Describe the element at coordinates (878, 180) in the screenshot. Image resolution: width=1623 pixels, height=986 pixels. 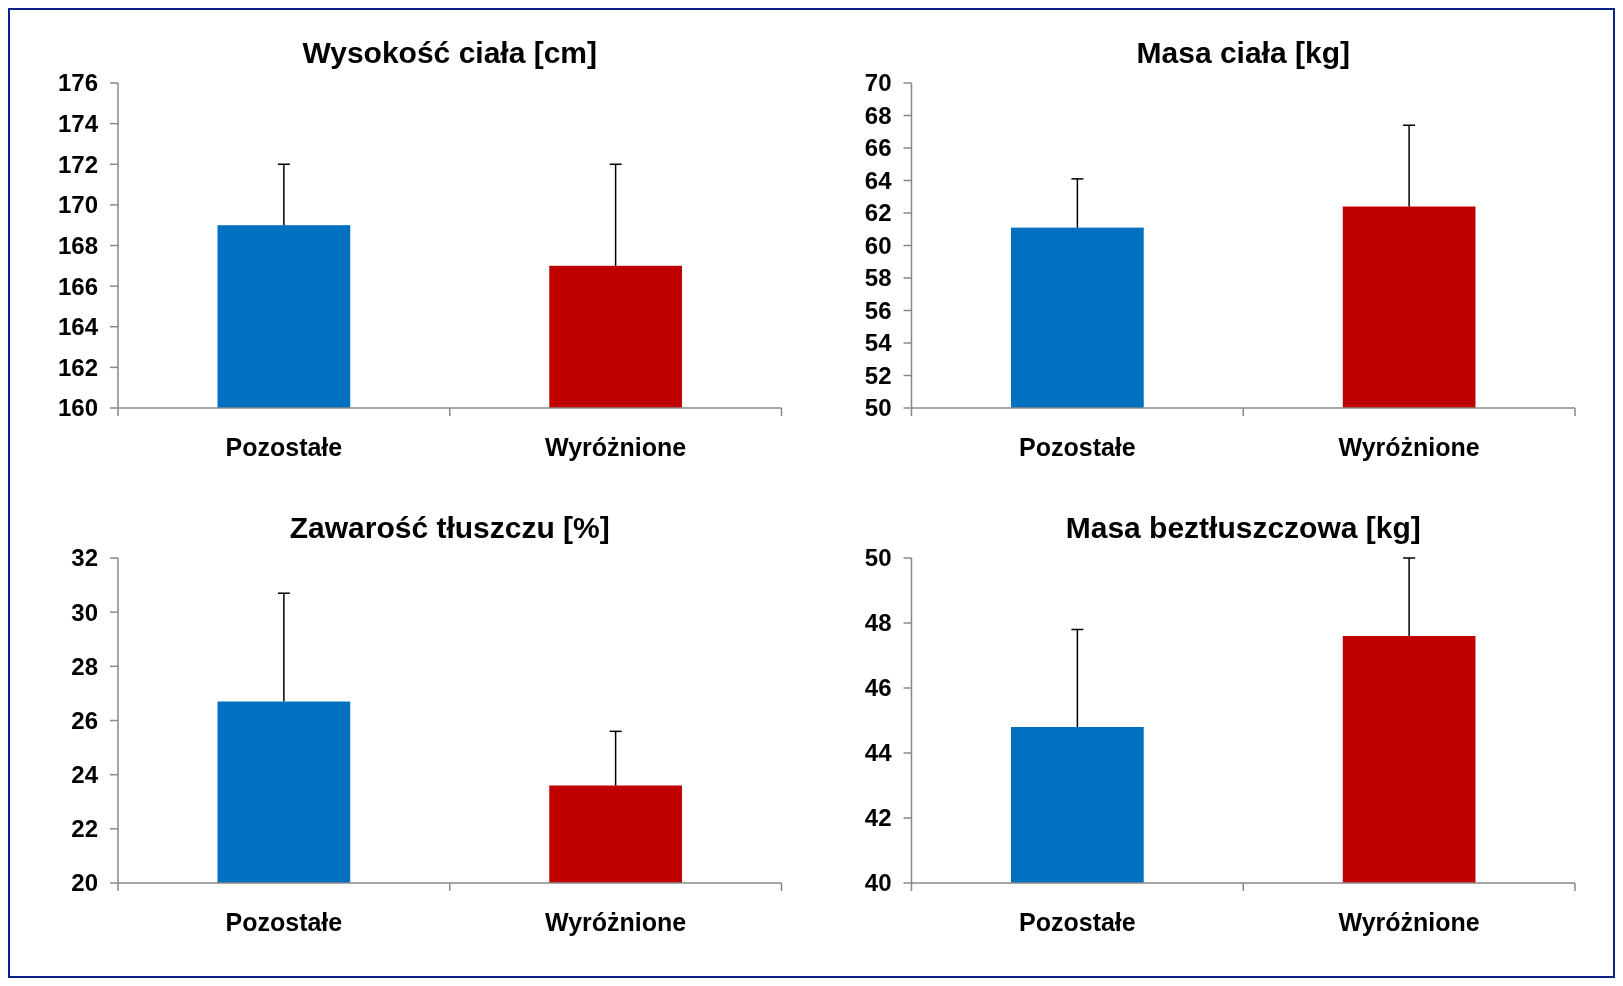
I see `y-tick-label: 64` at that location.